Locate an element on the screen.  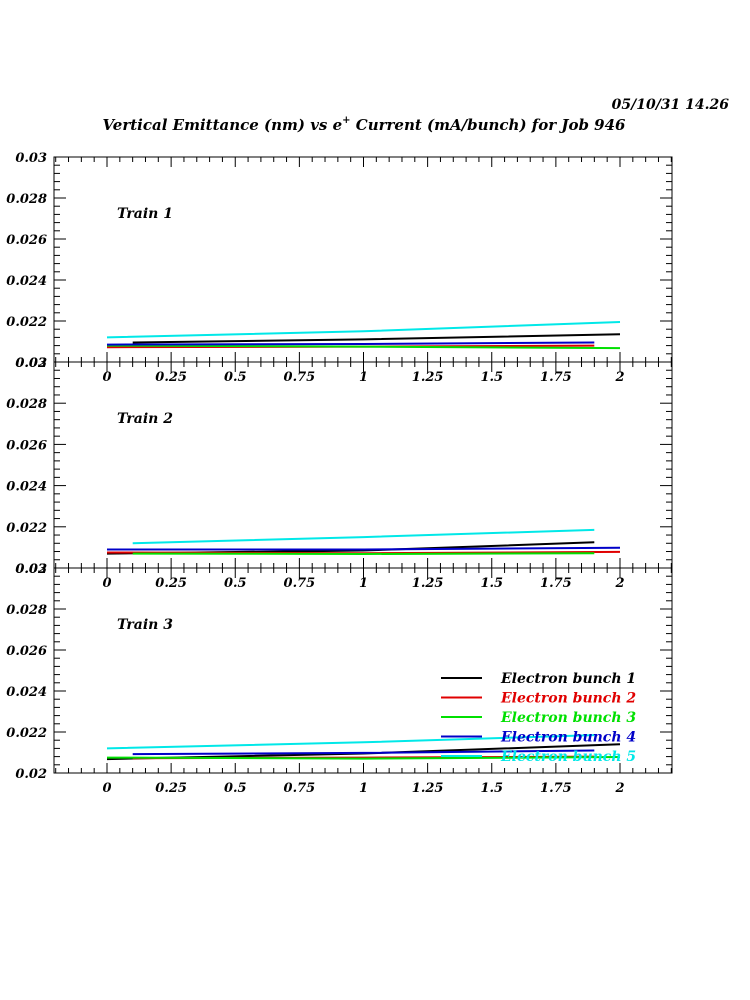
panel-label: Train 3 is located at coordinates (145, 625).